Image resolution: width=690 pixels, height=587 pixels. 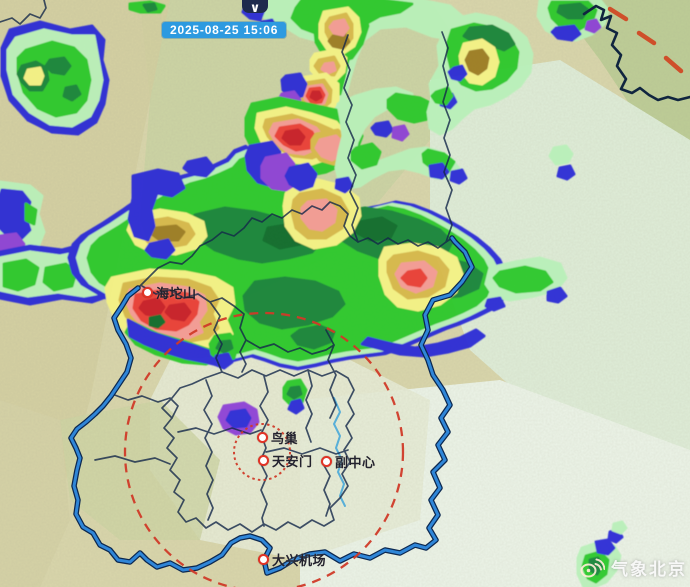 What do you see at coordinates (355, 462) in the screenshot?
I see `marker-label: 副中心` at bounding box center [355, 462].